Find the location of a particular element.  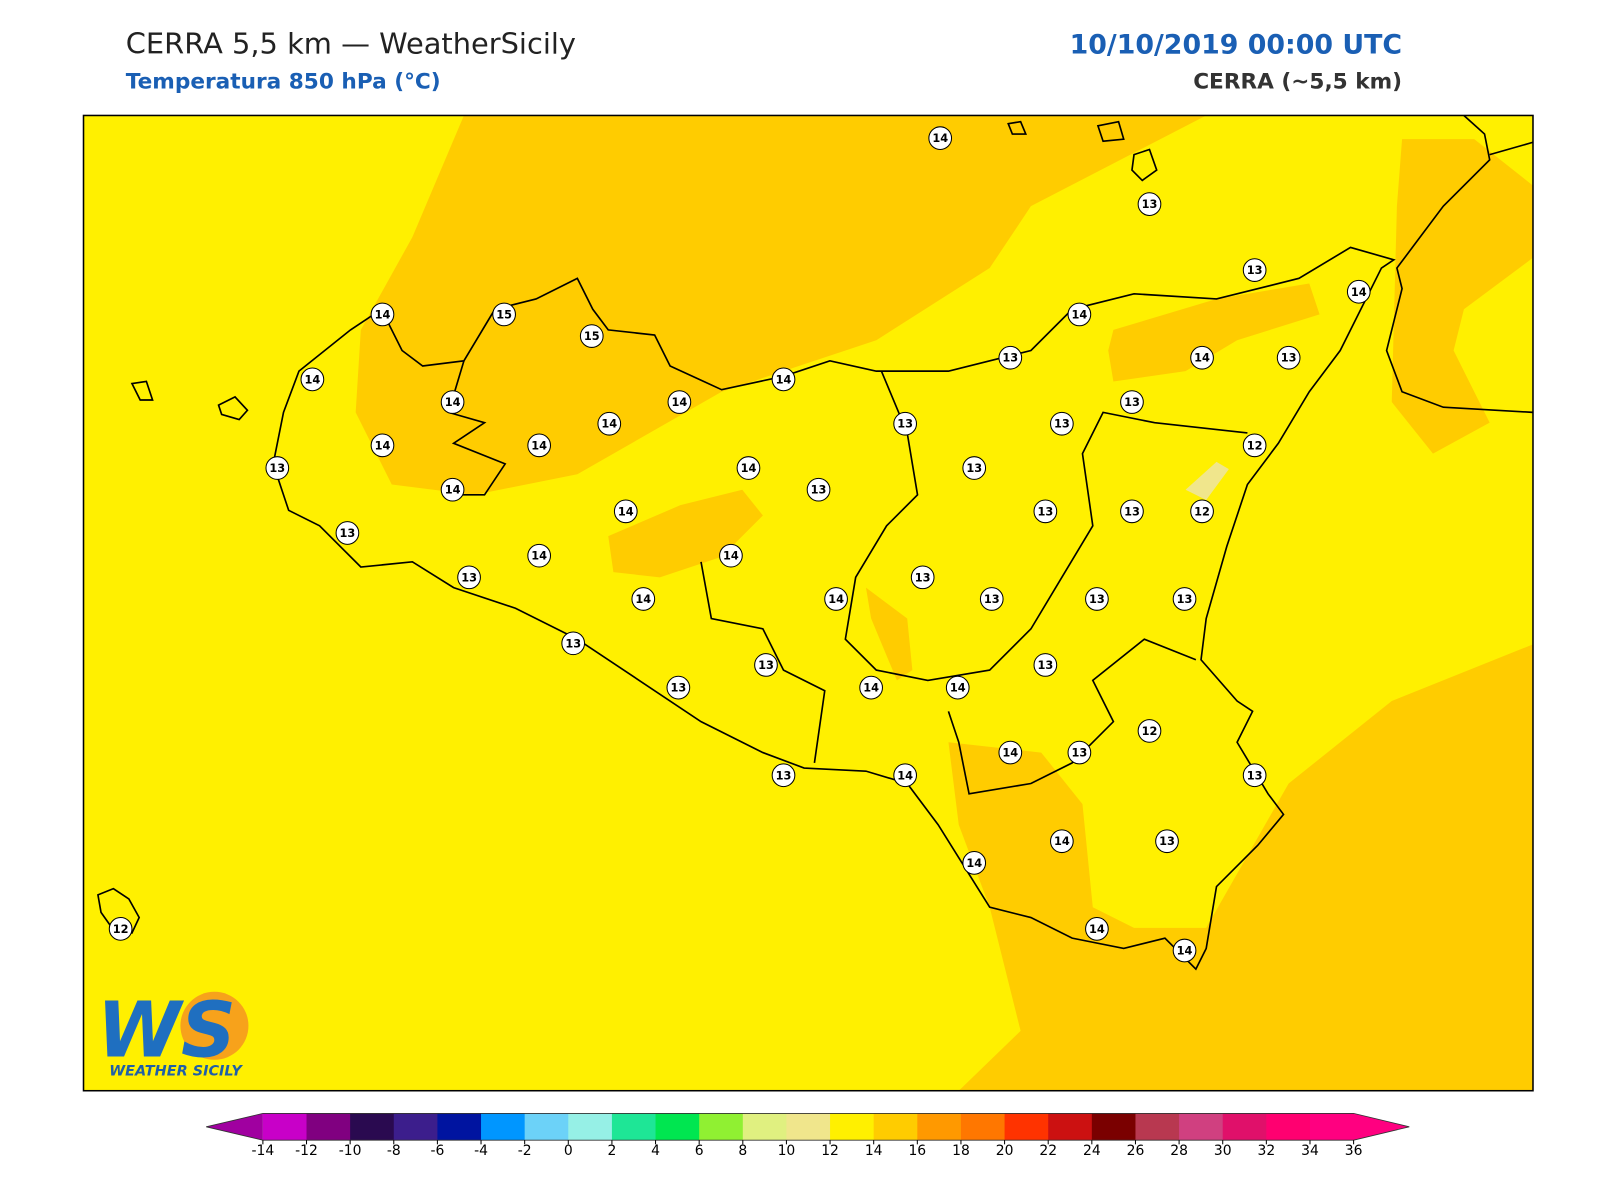

area is located at coordinates (685, 533).